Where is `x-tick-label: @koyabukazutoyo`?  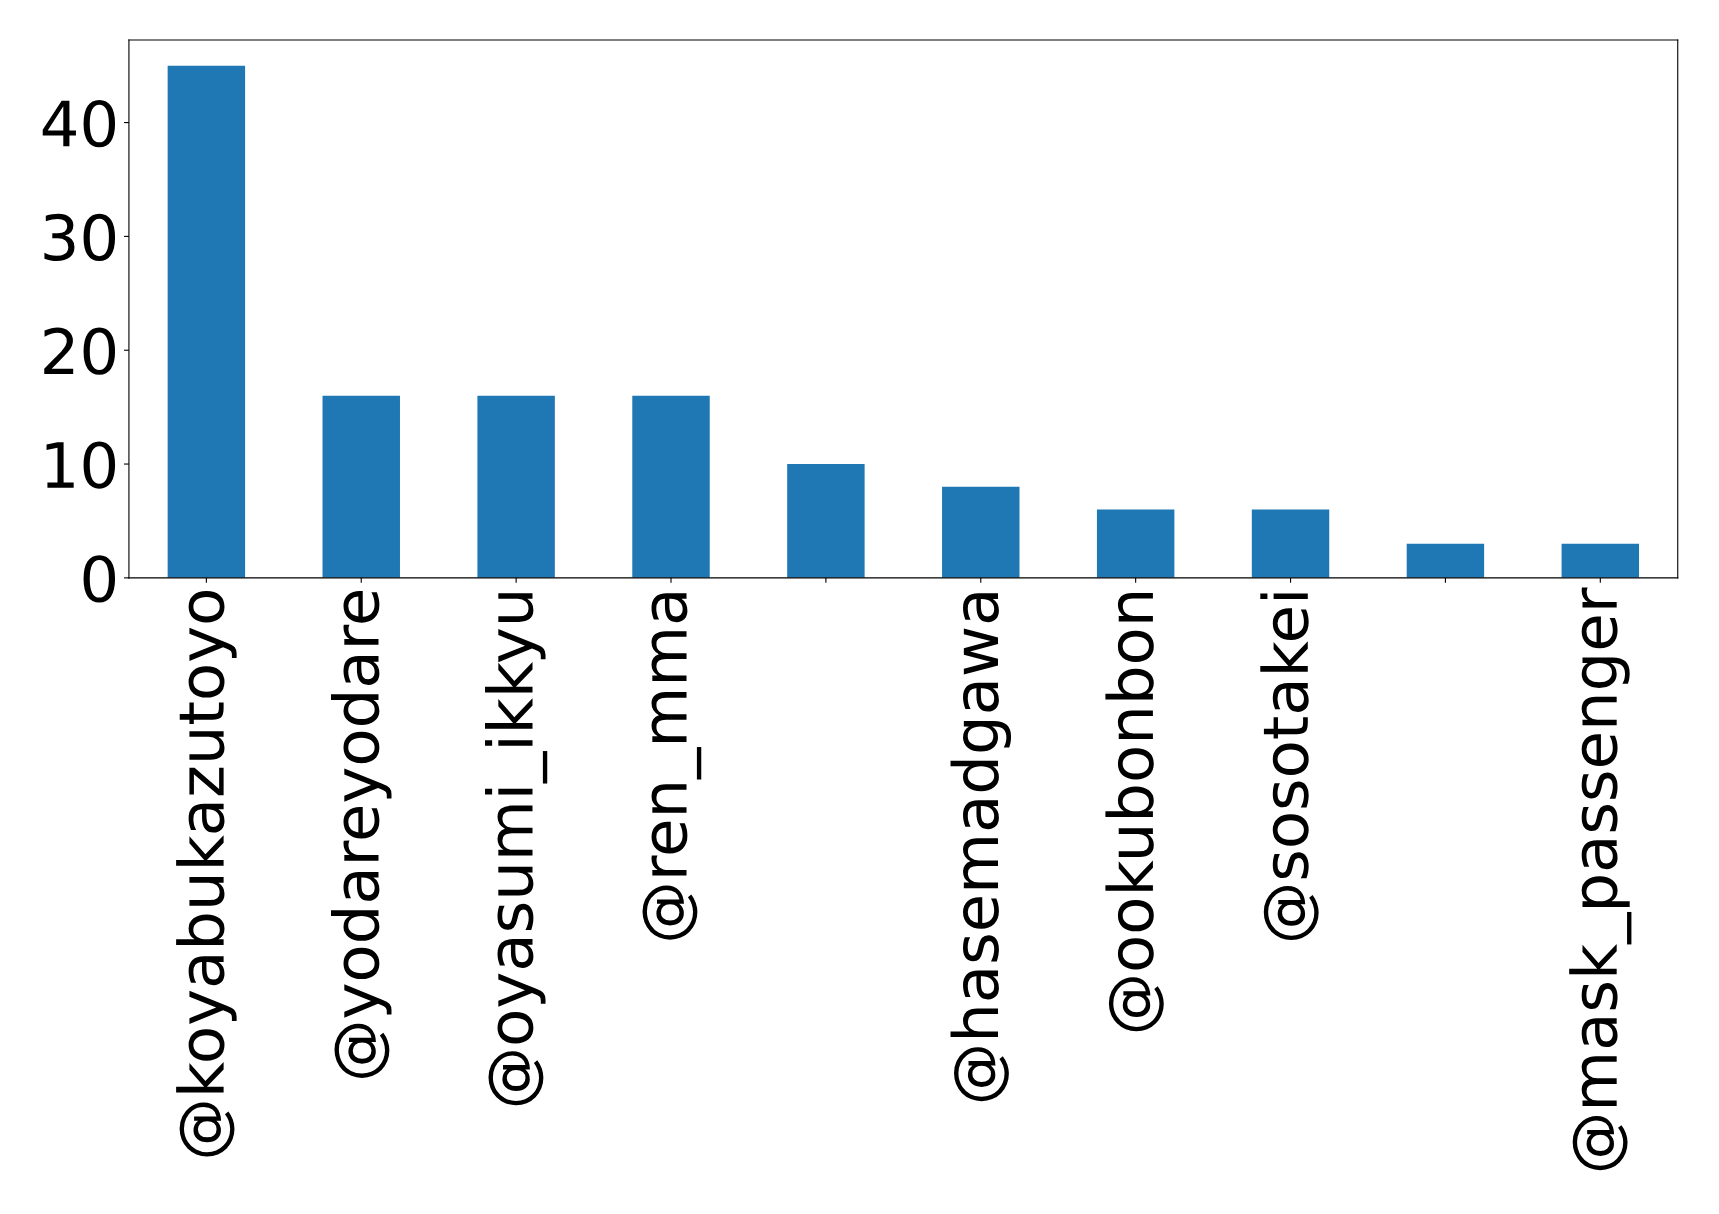
x-tick-label: @koyabukazutoyo is located at coordinates (206, 874).